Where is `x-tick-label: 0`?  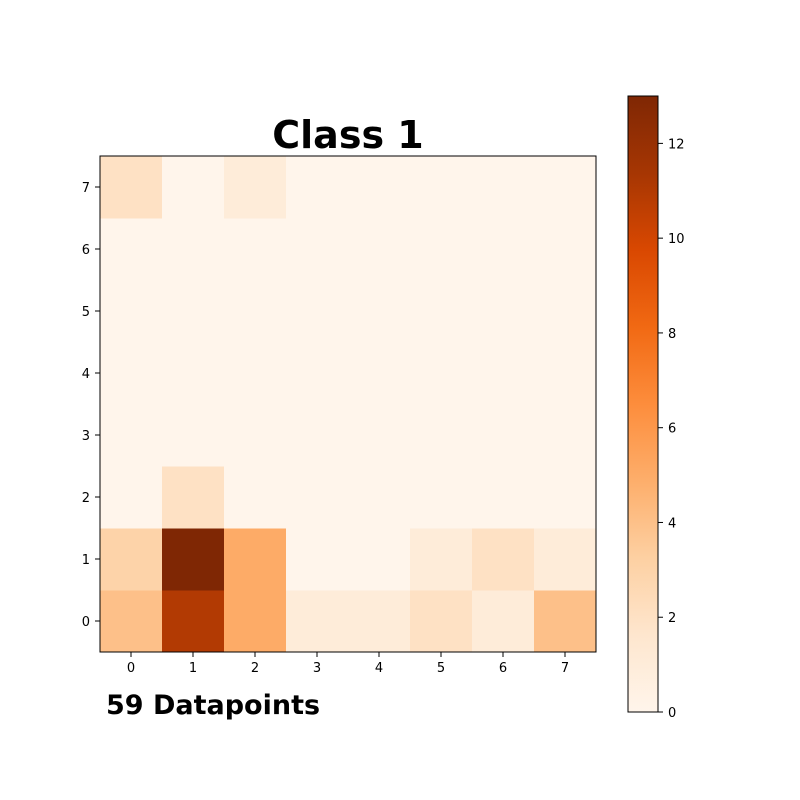 x-tick-label: 0 is located at coordinates (131, 668).